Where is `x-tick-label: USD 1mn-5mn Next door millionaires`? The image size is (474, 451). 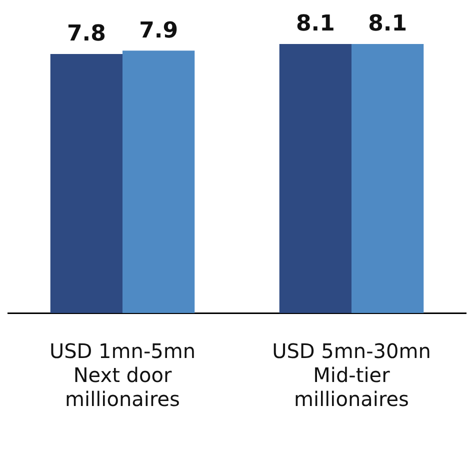 x-tick-label: USD 1mn-5mn Next door millionaires is located at coordinates (122, 375).